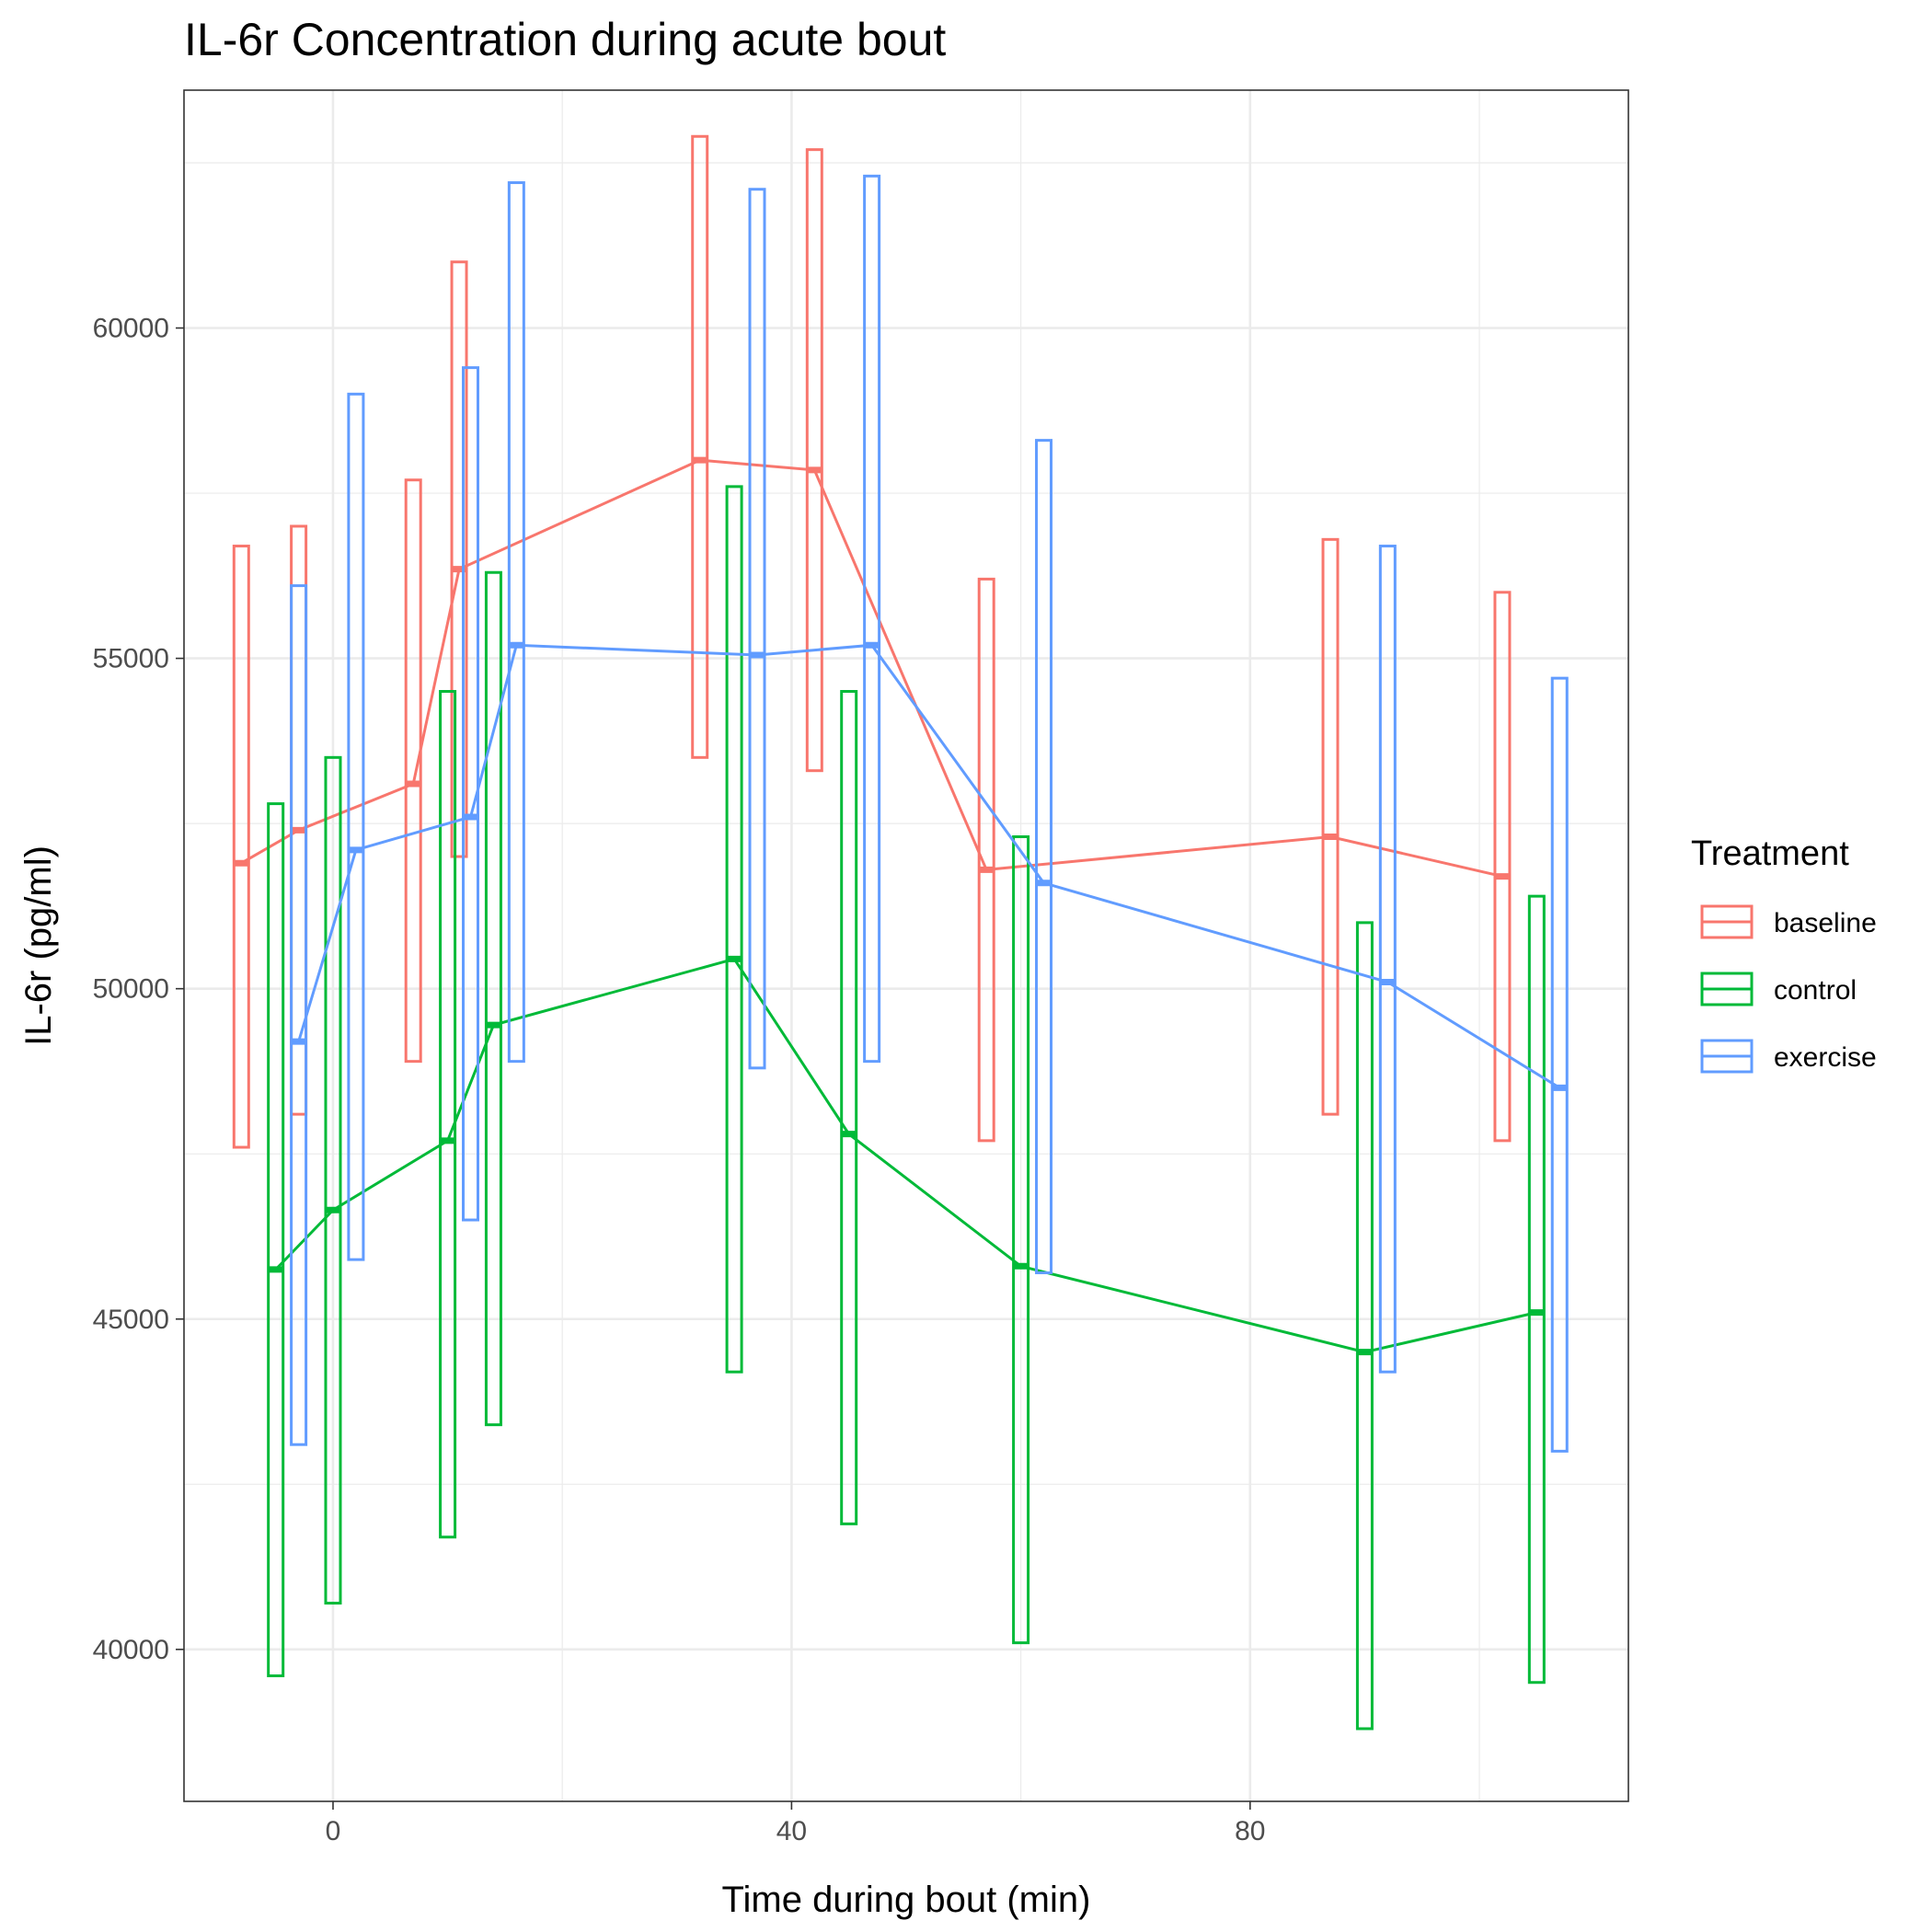 This screenshot has width=1932, height=1932. What do you see at coordinates (1825, 923) in the screenshot?
I see `legend-label-baseline: baseline` at bounding box center [1825, 923].